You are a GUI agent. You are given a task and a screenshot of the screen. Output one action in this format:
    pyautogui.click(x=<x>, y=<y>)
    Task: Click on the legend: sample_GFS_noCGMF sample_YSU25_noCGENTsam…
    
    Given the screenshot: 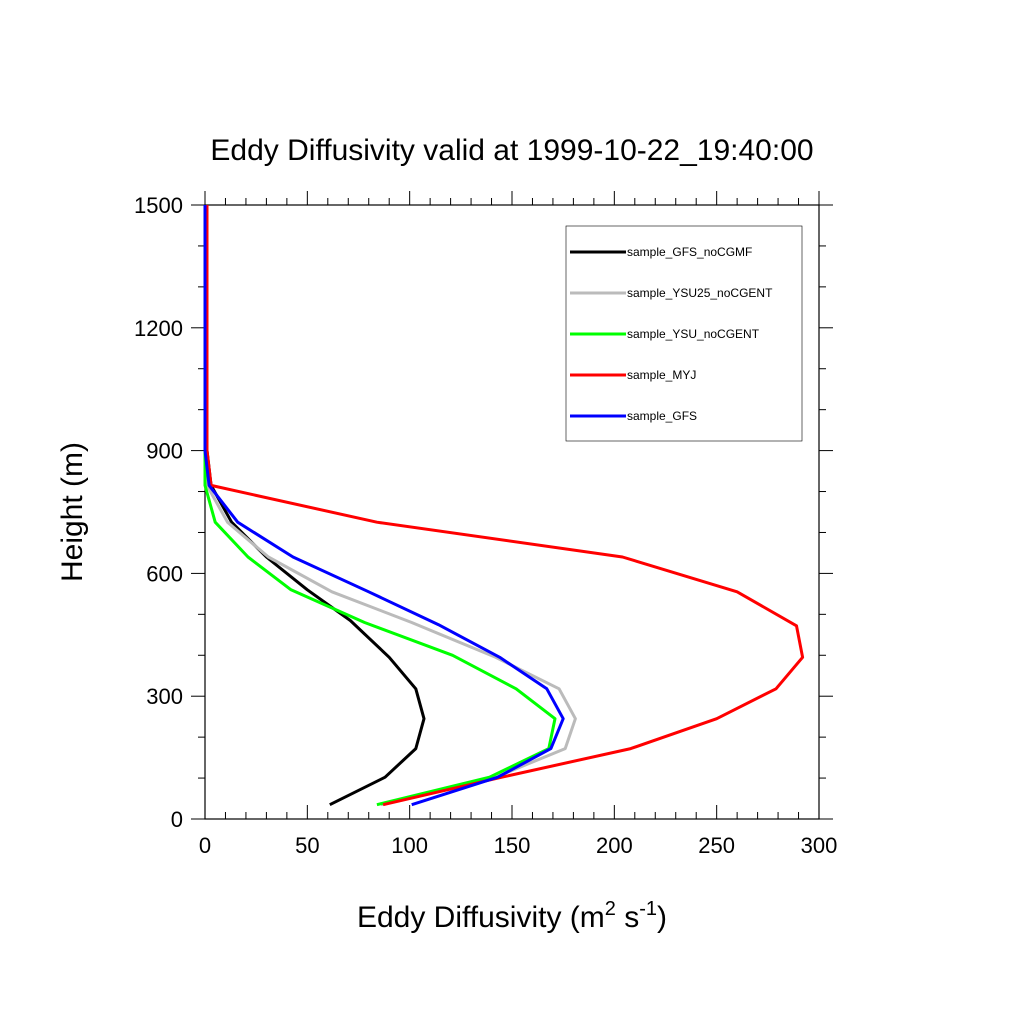 What is the action you would take?
    pyautogui.click(x=684, y=333)
    